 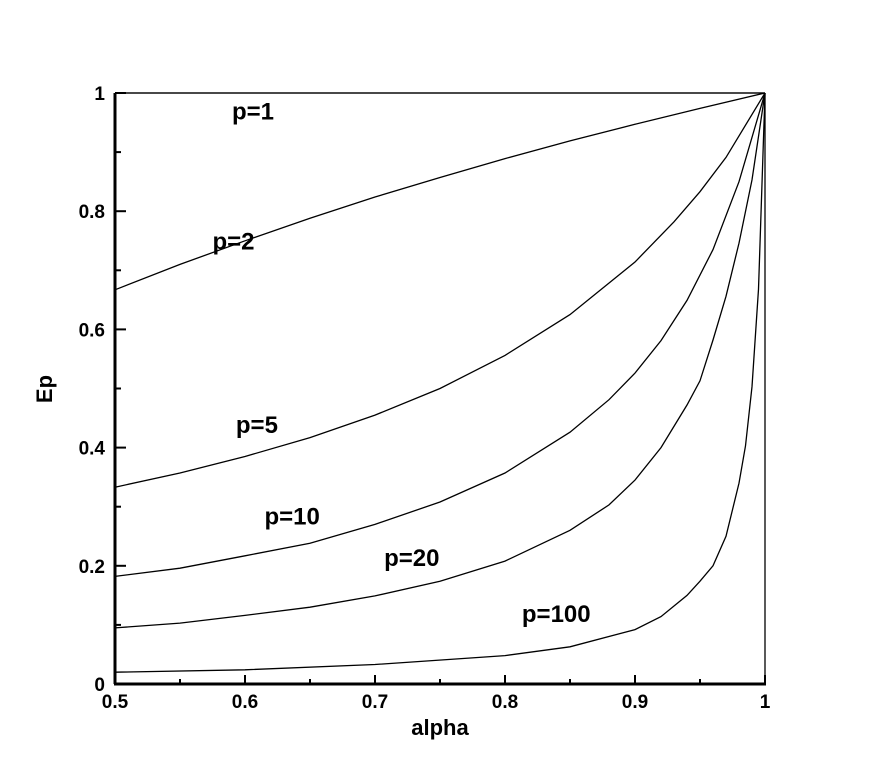 What do you see at coordinates (440, 727) in the screenshot?
I see `x-axis-label: alpha` at bounding box center [440, 727].